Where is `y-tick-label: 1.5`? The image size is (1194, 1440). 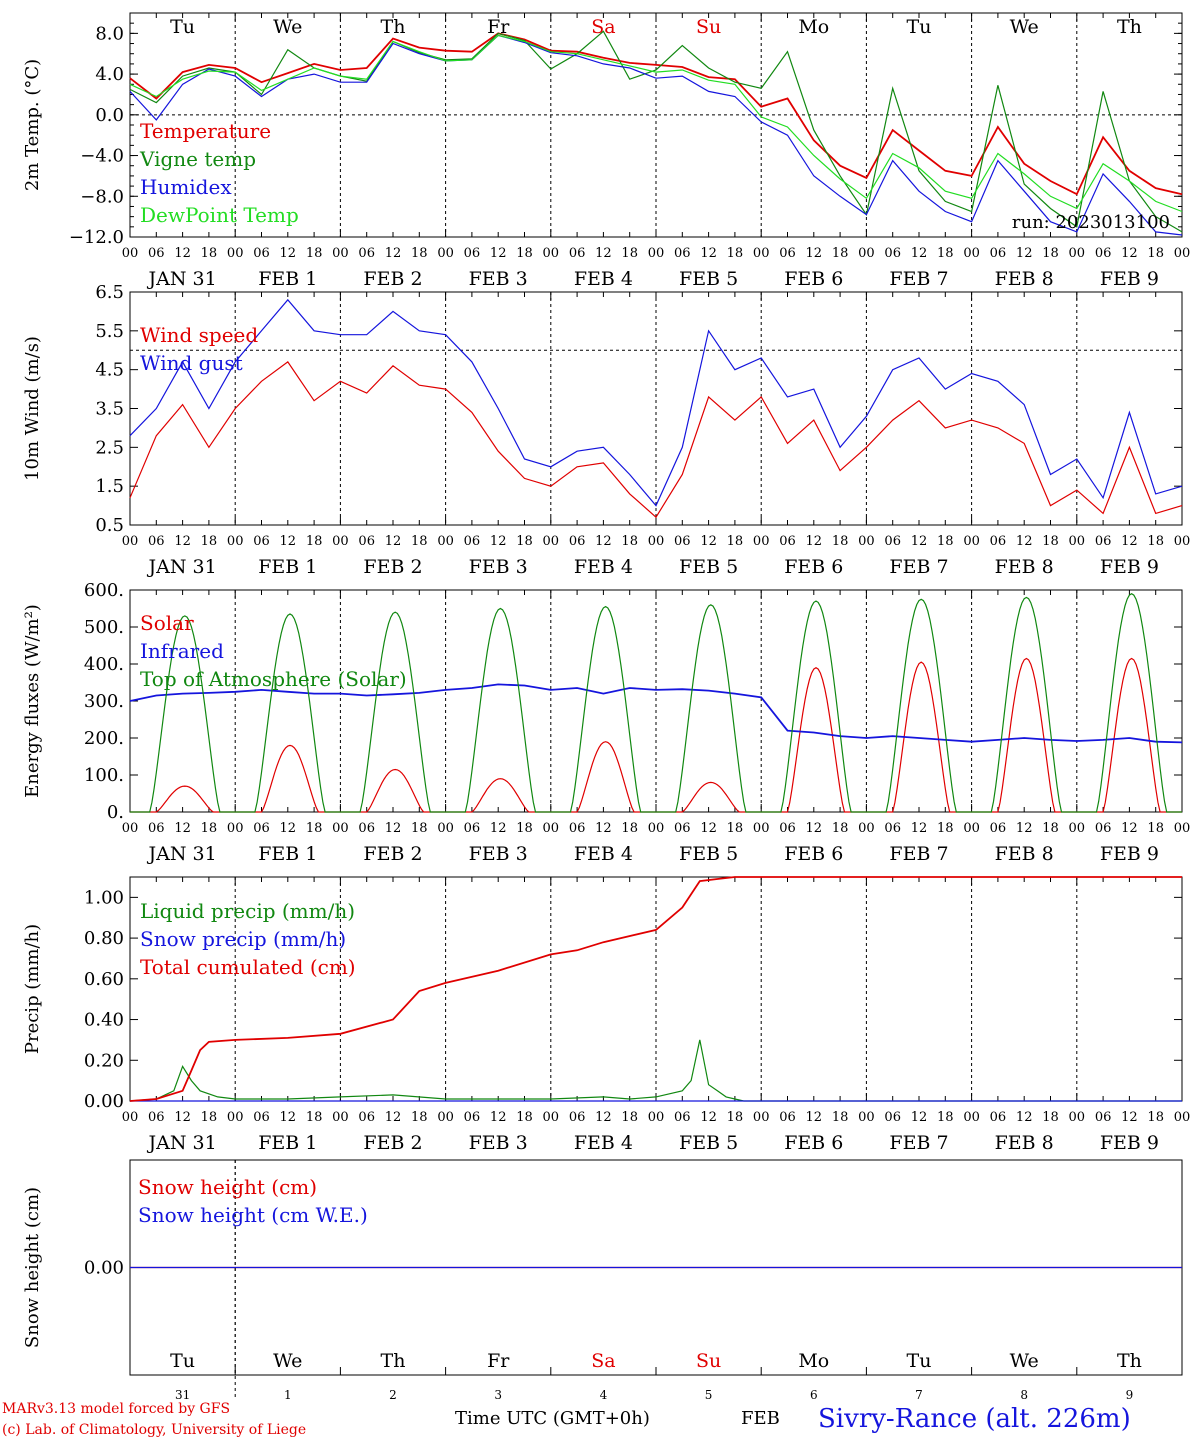
y-tick-label: 1.5 is located at coordinates (109, 486).